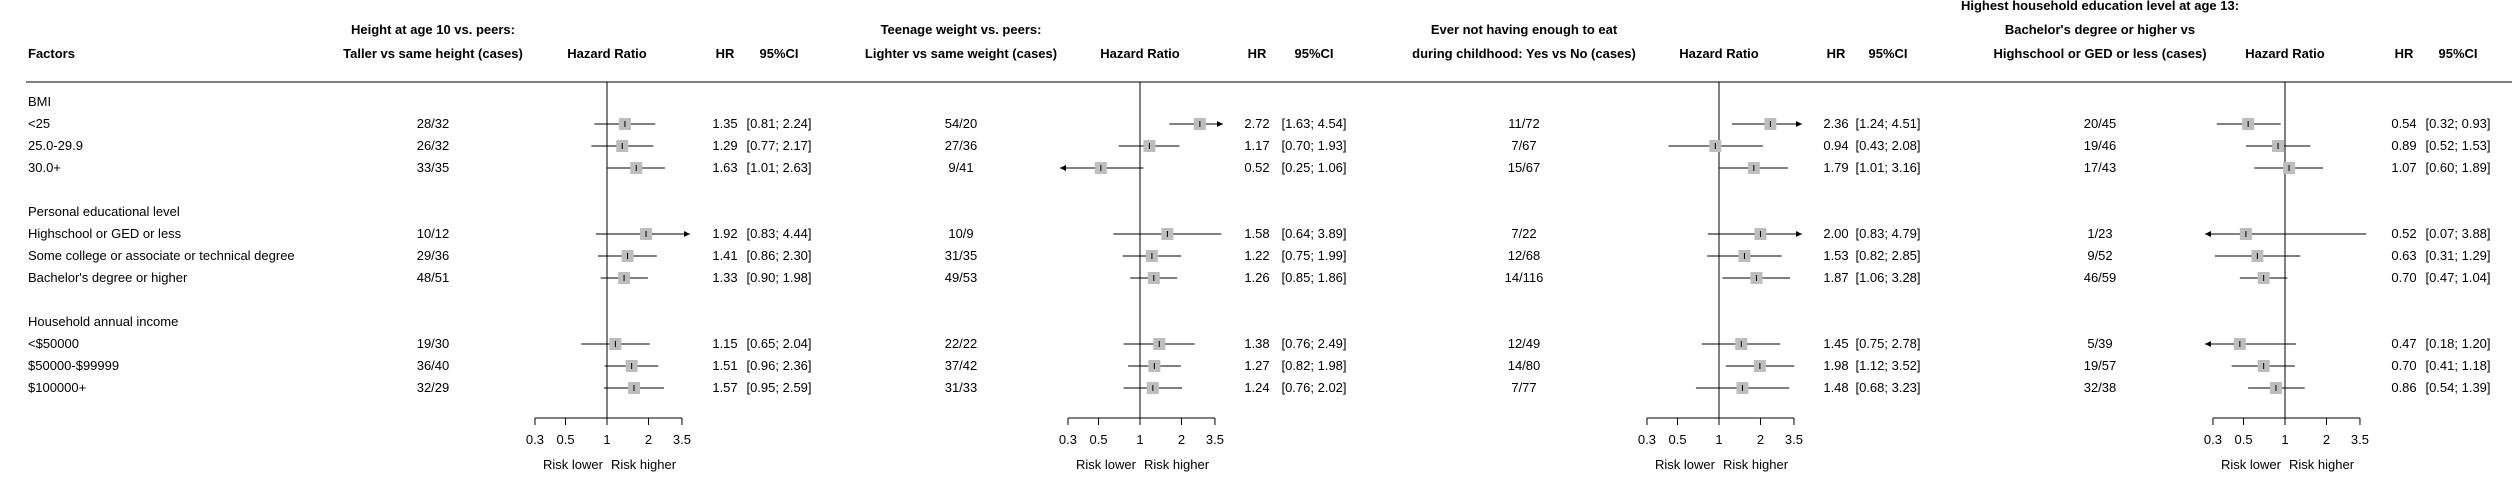  What do you see at coordinates (1256, 123) in the screenshot?
I see `hr-value: 2.72` at bounding box center [1256, 123].